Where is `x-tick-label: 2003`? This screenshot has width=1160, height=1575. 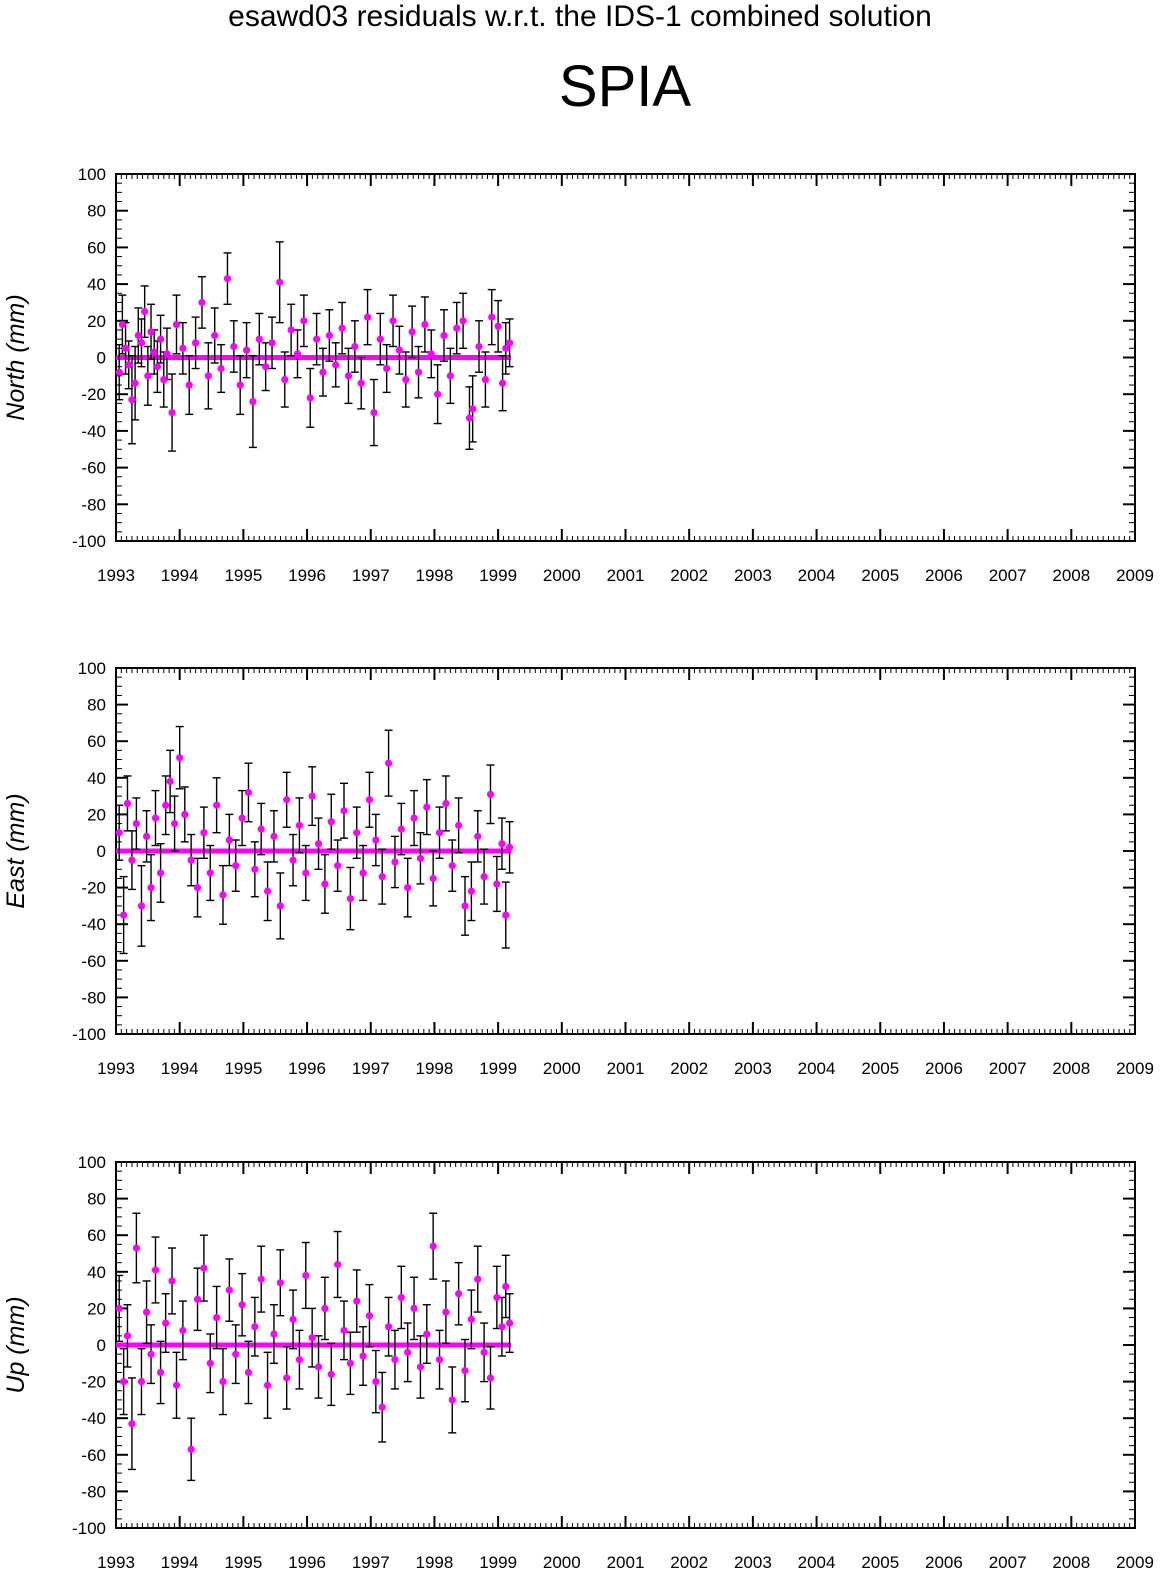 x-tick-label: 2003 is located at coordinates (753, 575).